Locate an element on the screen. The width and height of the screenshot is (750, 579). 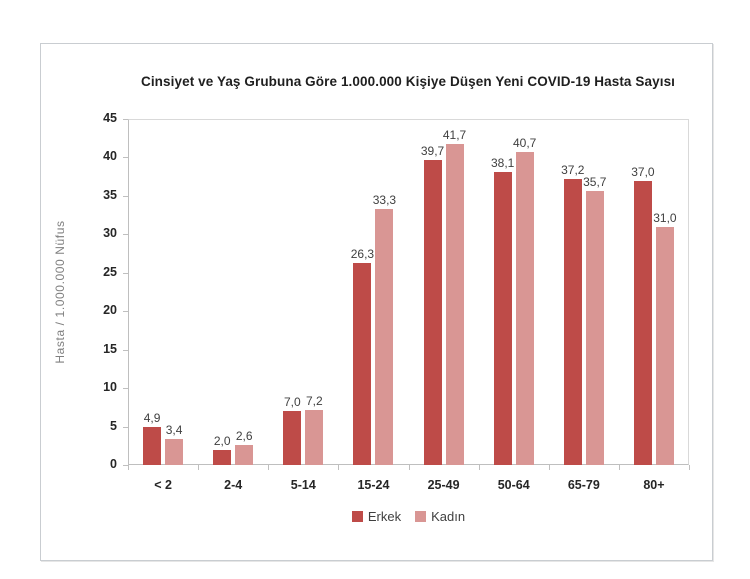
bar-value-label: 33,3 is located at coordinates (384, 199).